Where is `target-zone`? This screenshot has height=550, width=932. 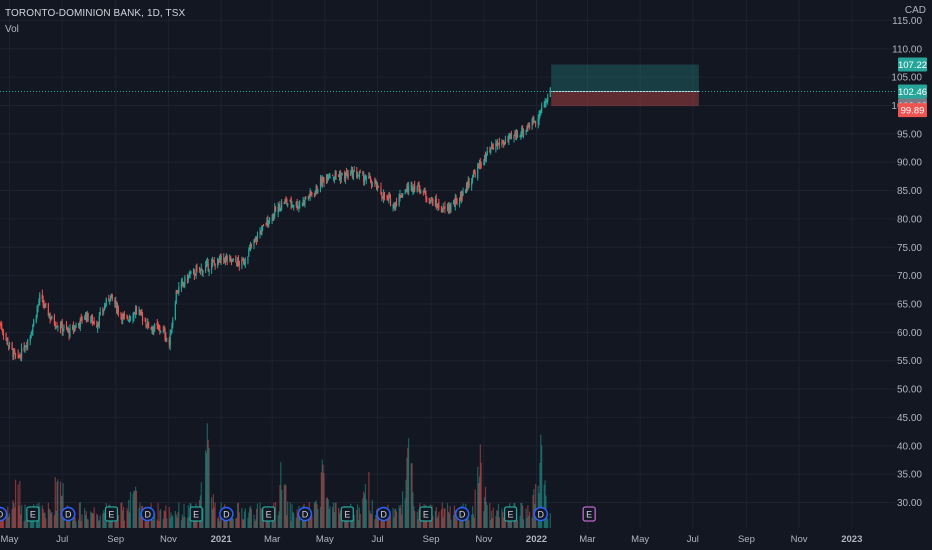
target-zone is located at coordinates (625, 78).